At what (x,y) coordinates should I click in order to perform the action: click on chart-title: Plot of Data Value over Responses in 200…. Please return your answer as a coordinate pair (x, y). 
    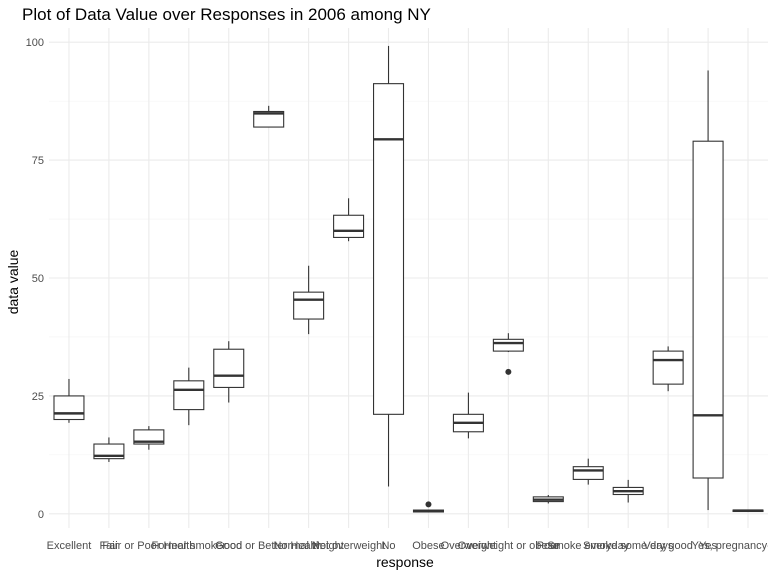
    Looking at the image, I should click on (226, 14).